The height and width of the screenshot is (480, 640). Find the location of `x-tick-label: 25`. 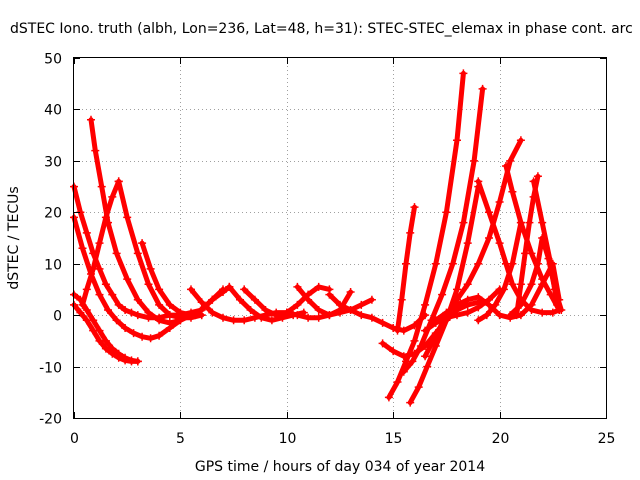

x-tick-label: 25 is located at coordinates (607, 439).